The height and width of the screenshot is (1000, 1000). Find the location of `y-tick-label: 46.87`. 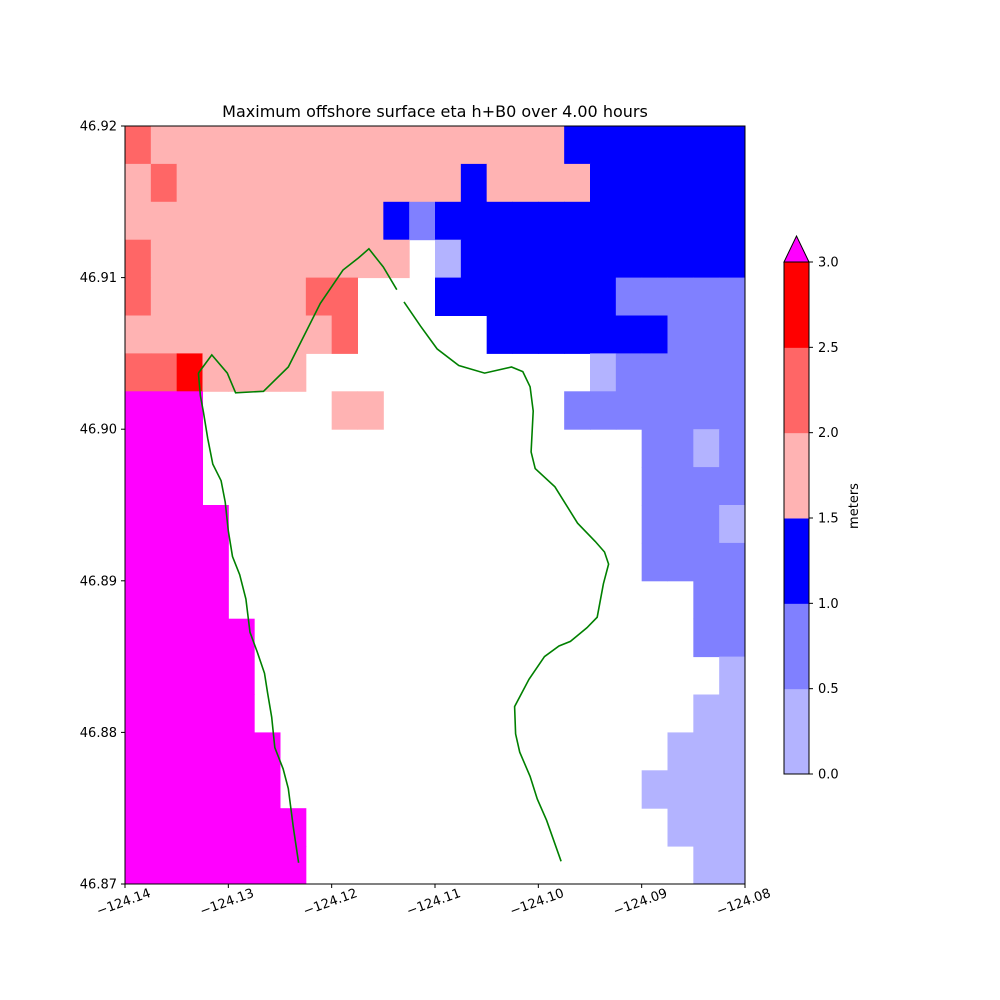

y-tick-label: 46.87 is located at coordinates (98, 885).